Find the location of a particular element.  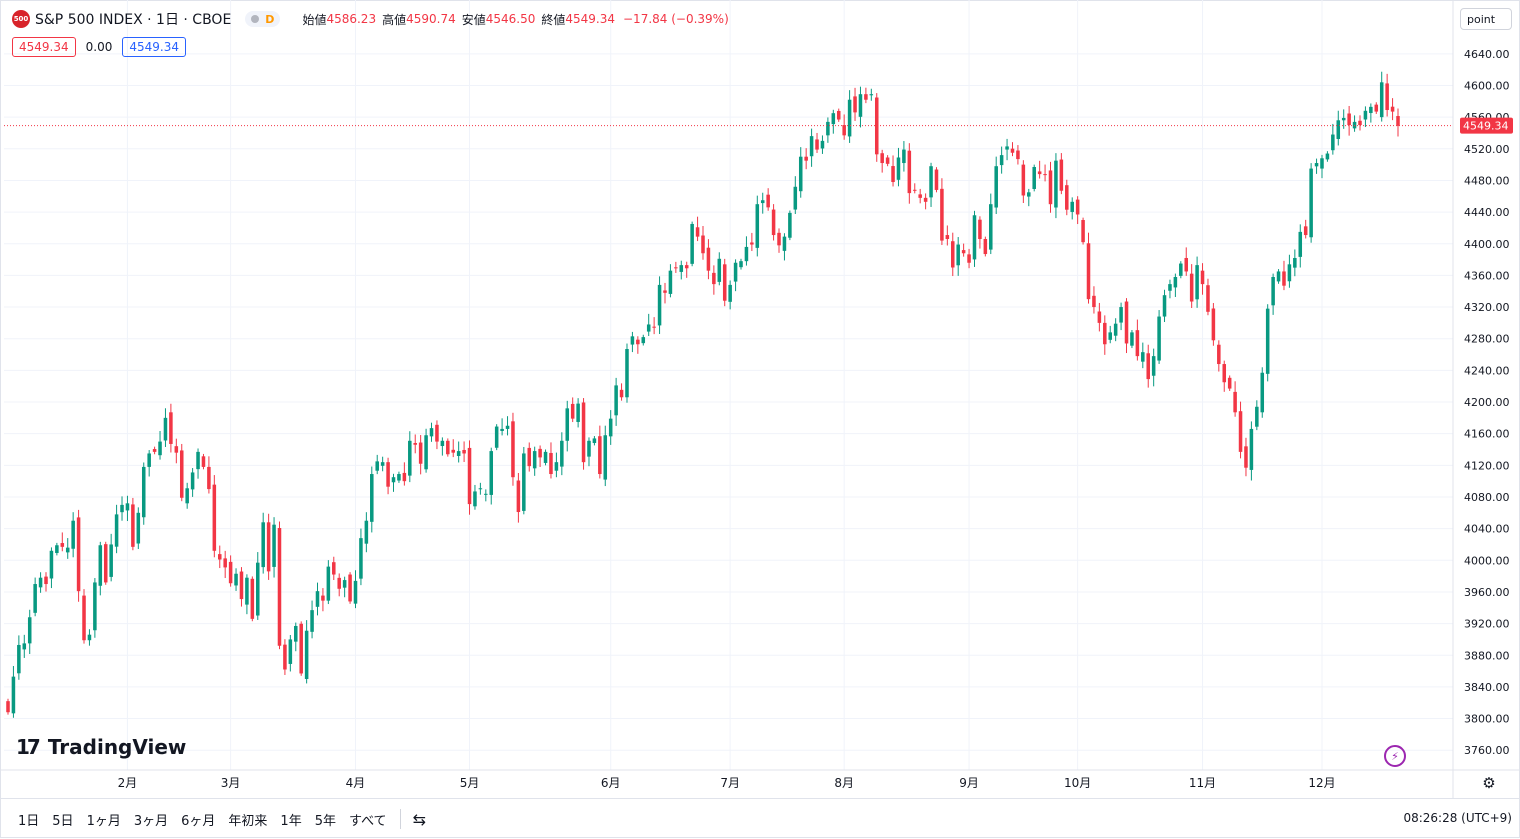

range-all: すべて is located at coordinates (367, 821).